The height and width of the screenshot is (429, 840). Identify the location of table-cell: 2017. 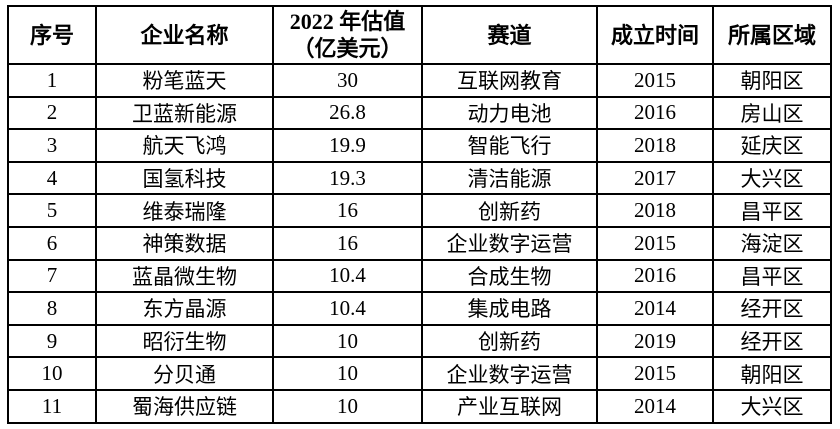
(655, 178).